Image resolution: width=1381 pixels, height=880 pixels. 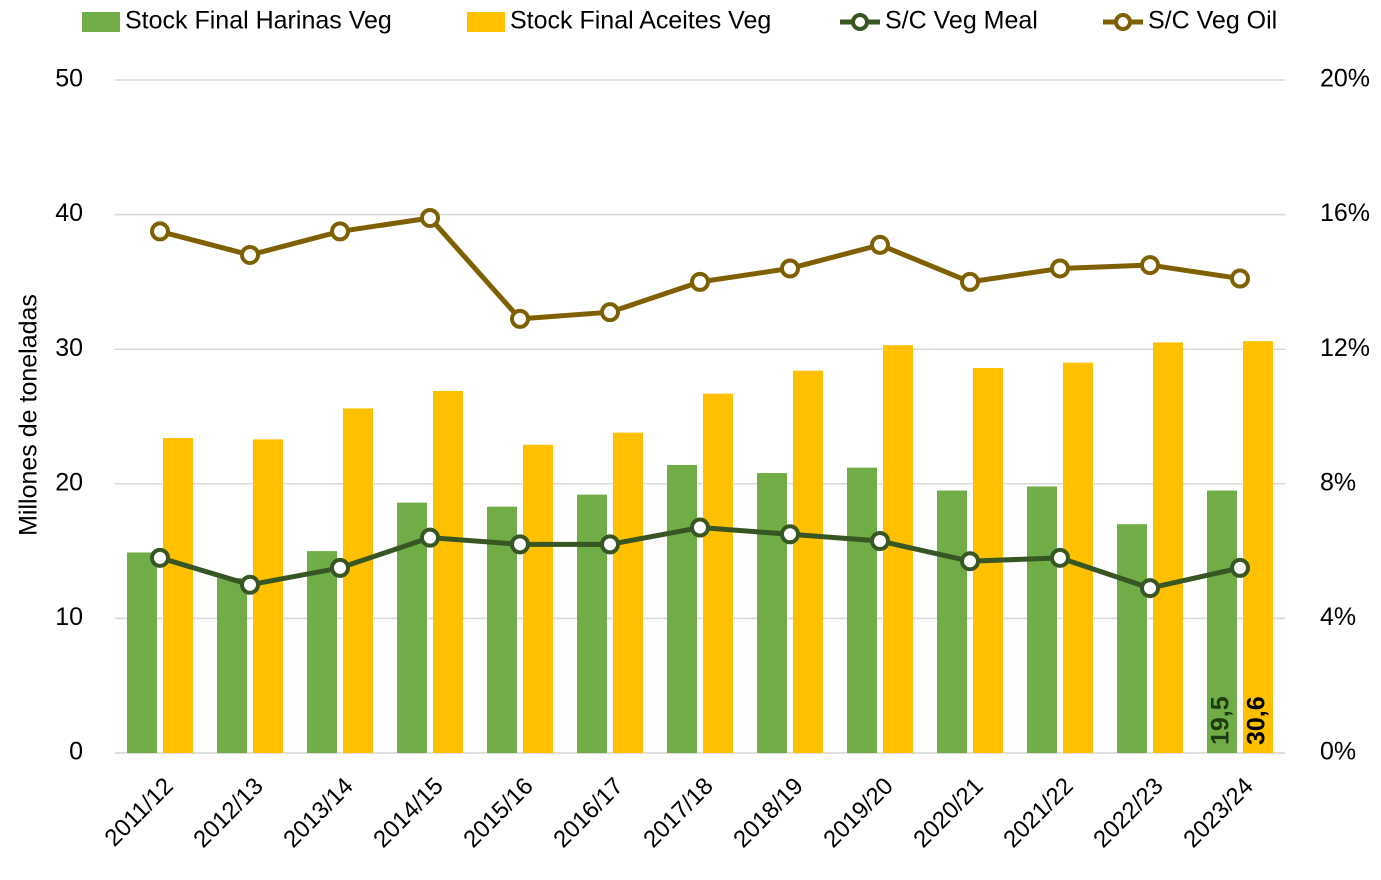 I want to click on x-tick-label: 2013/14, so click(x=318, y=813).